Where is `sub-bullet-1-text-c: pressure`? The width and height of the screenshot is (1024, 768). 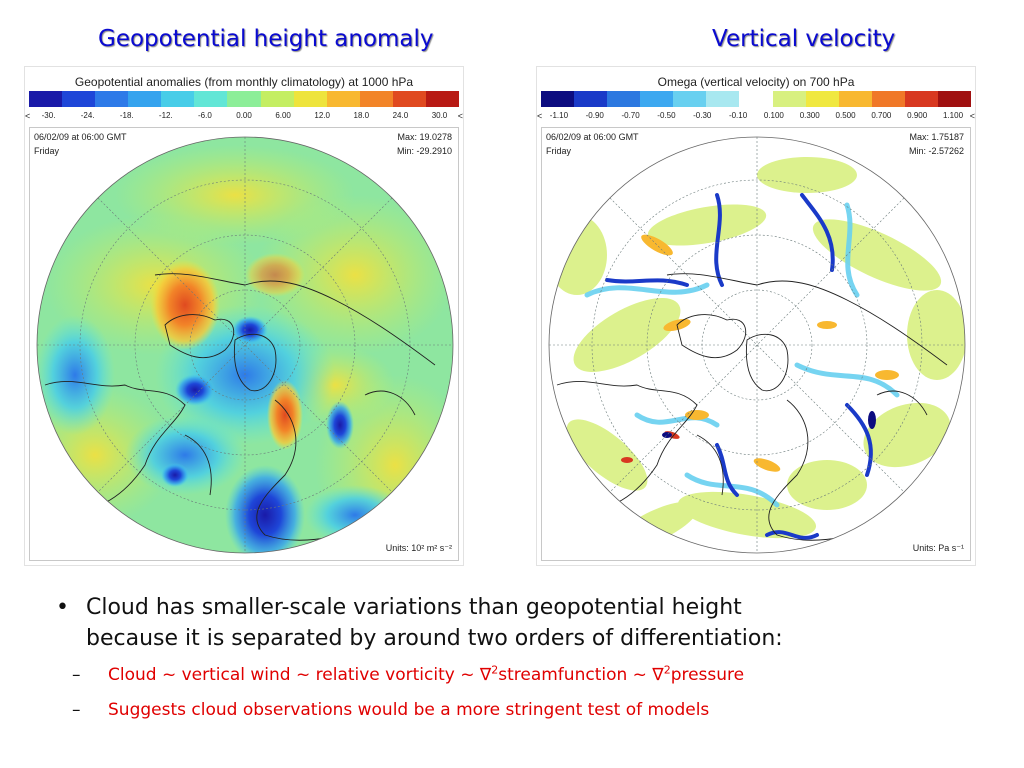
sub-bullet-1-text-c: pressure is located at coordinates (707, 675).